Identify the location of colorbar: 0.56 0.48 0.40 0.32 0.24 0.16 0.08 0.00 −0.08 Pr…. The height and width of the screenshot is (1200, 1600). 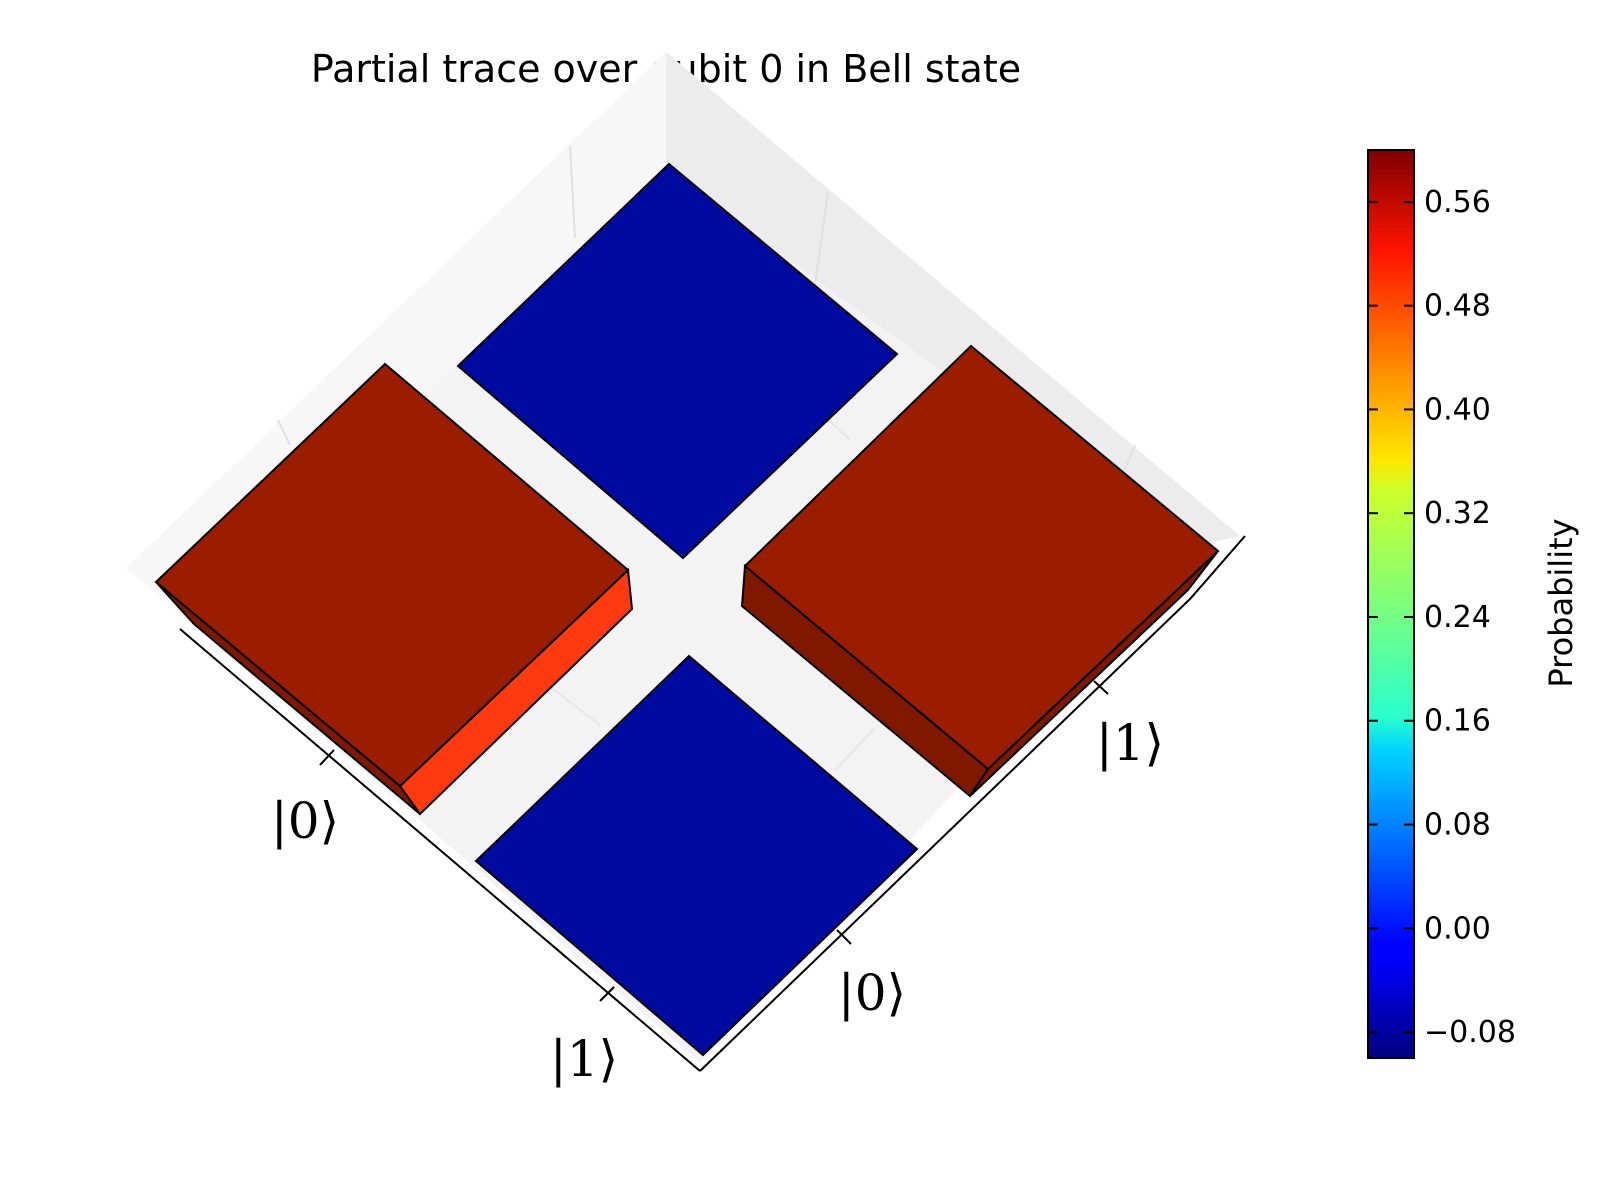
(1473, 604).